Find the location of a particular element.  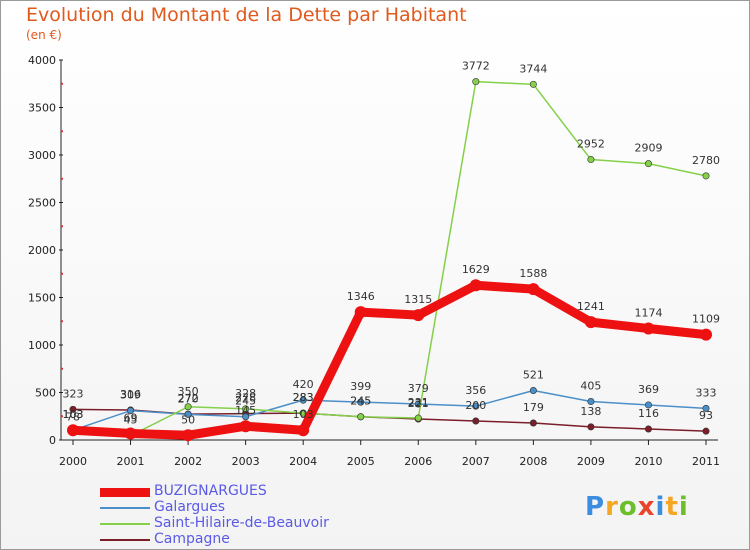

legend-item: Saint-Hilaire-de-Beauvoir is located at coordinates (260, 523).